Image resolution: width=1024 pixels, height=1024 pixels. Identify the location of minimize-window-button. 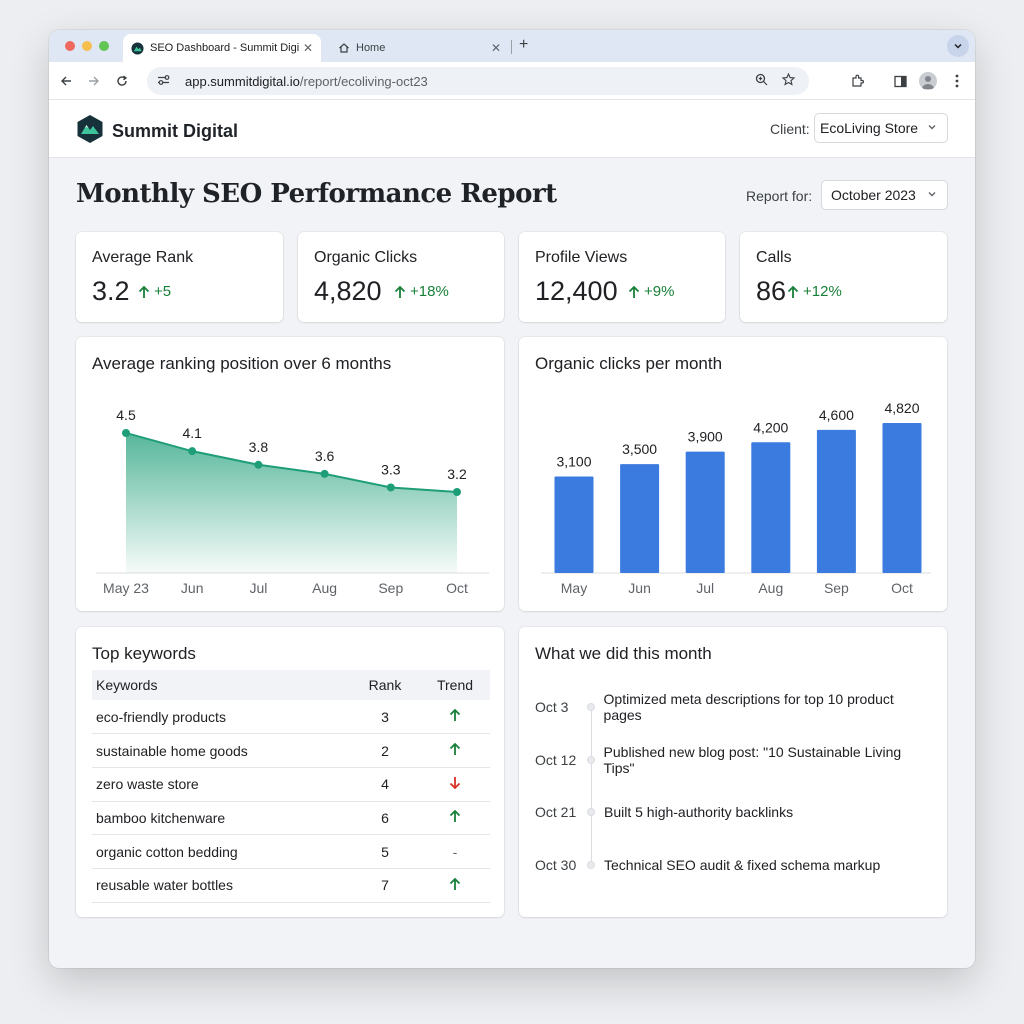
(87, 46).